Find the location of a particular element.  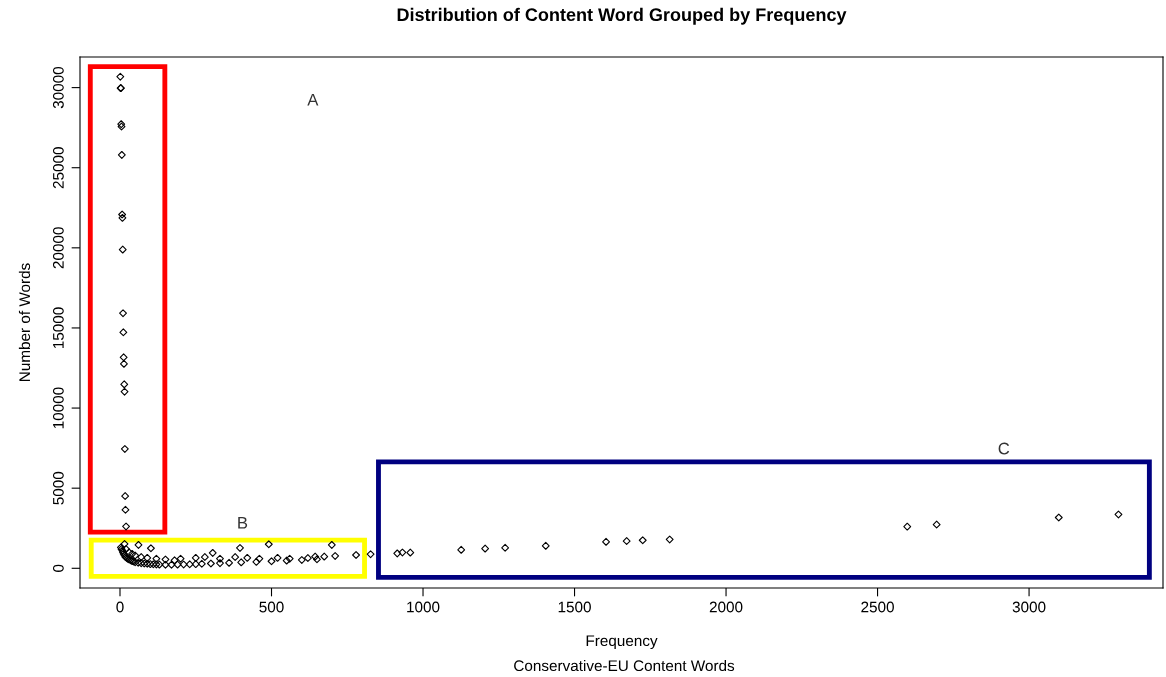

chart-title: Distribution of Content Word Grouped by Frequency is located at coordinates (622, 16).